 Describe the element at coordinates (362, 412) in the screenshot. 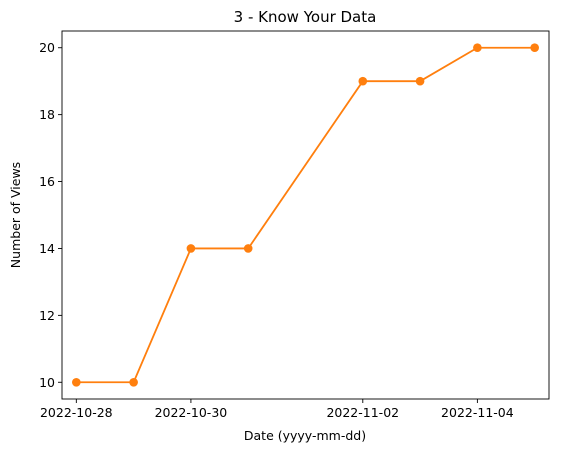

I see `x-tick-label: 2022-11-02` at that location.